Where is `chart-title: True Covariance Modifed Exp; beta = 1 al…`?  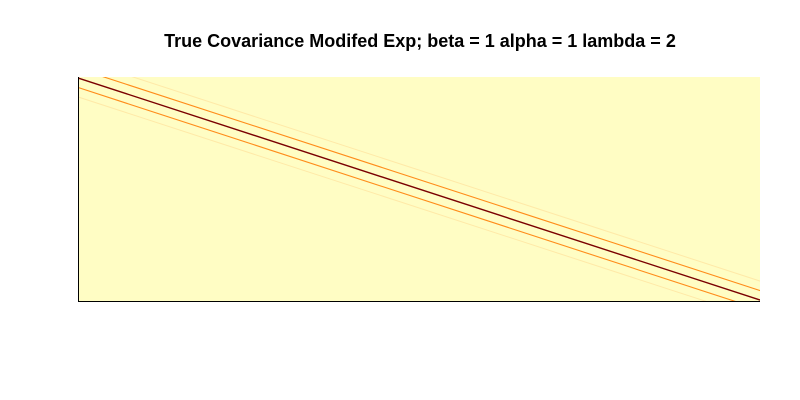 chart-title: True Covariance Modifed Exp; beta = 1 al… is located at coordinates (420, 41).